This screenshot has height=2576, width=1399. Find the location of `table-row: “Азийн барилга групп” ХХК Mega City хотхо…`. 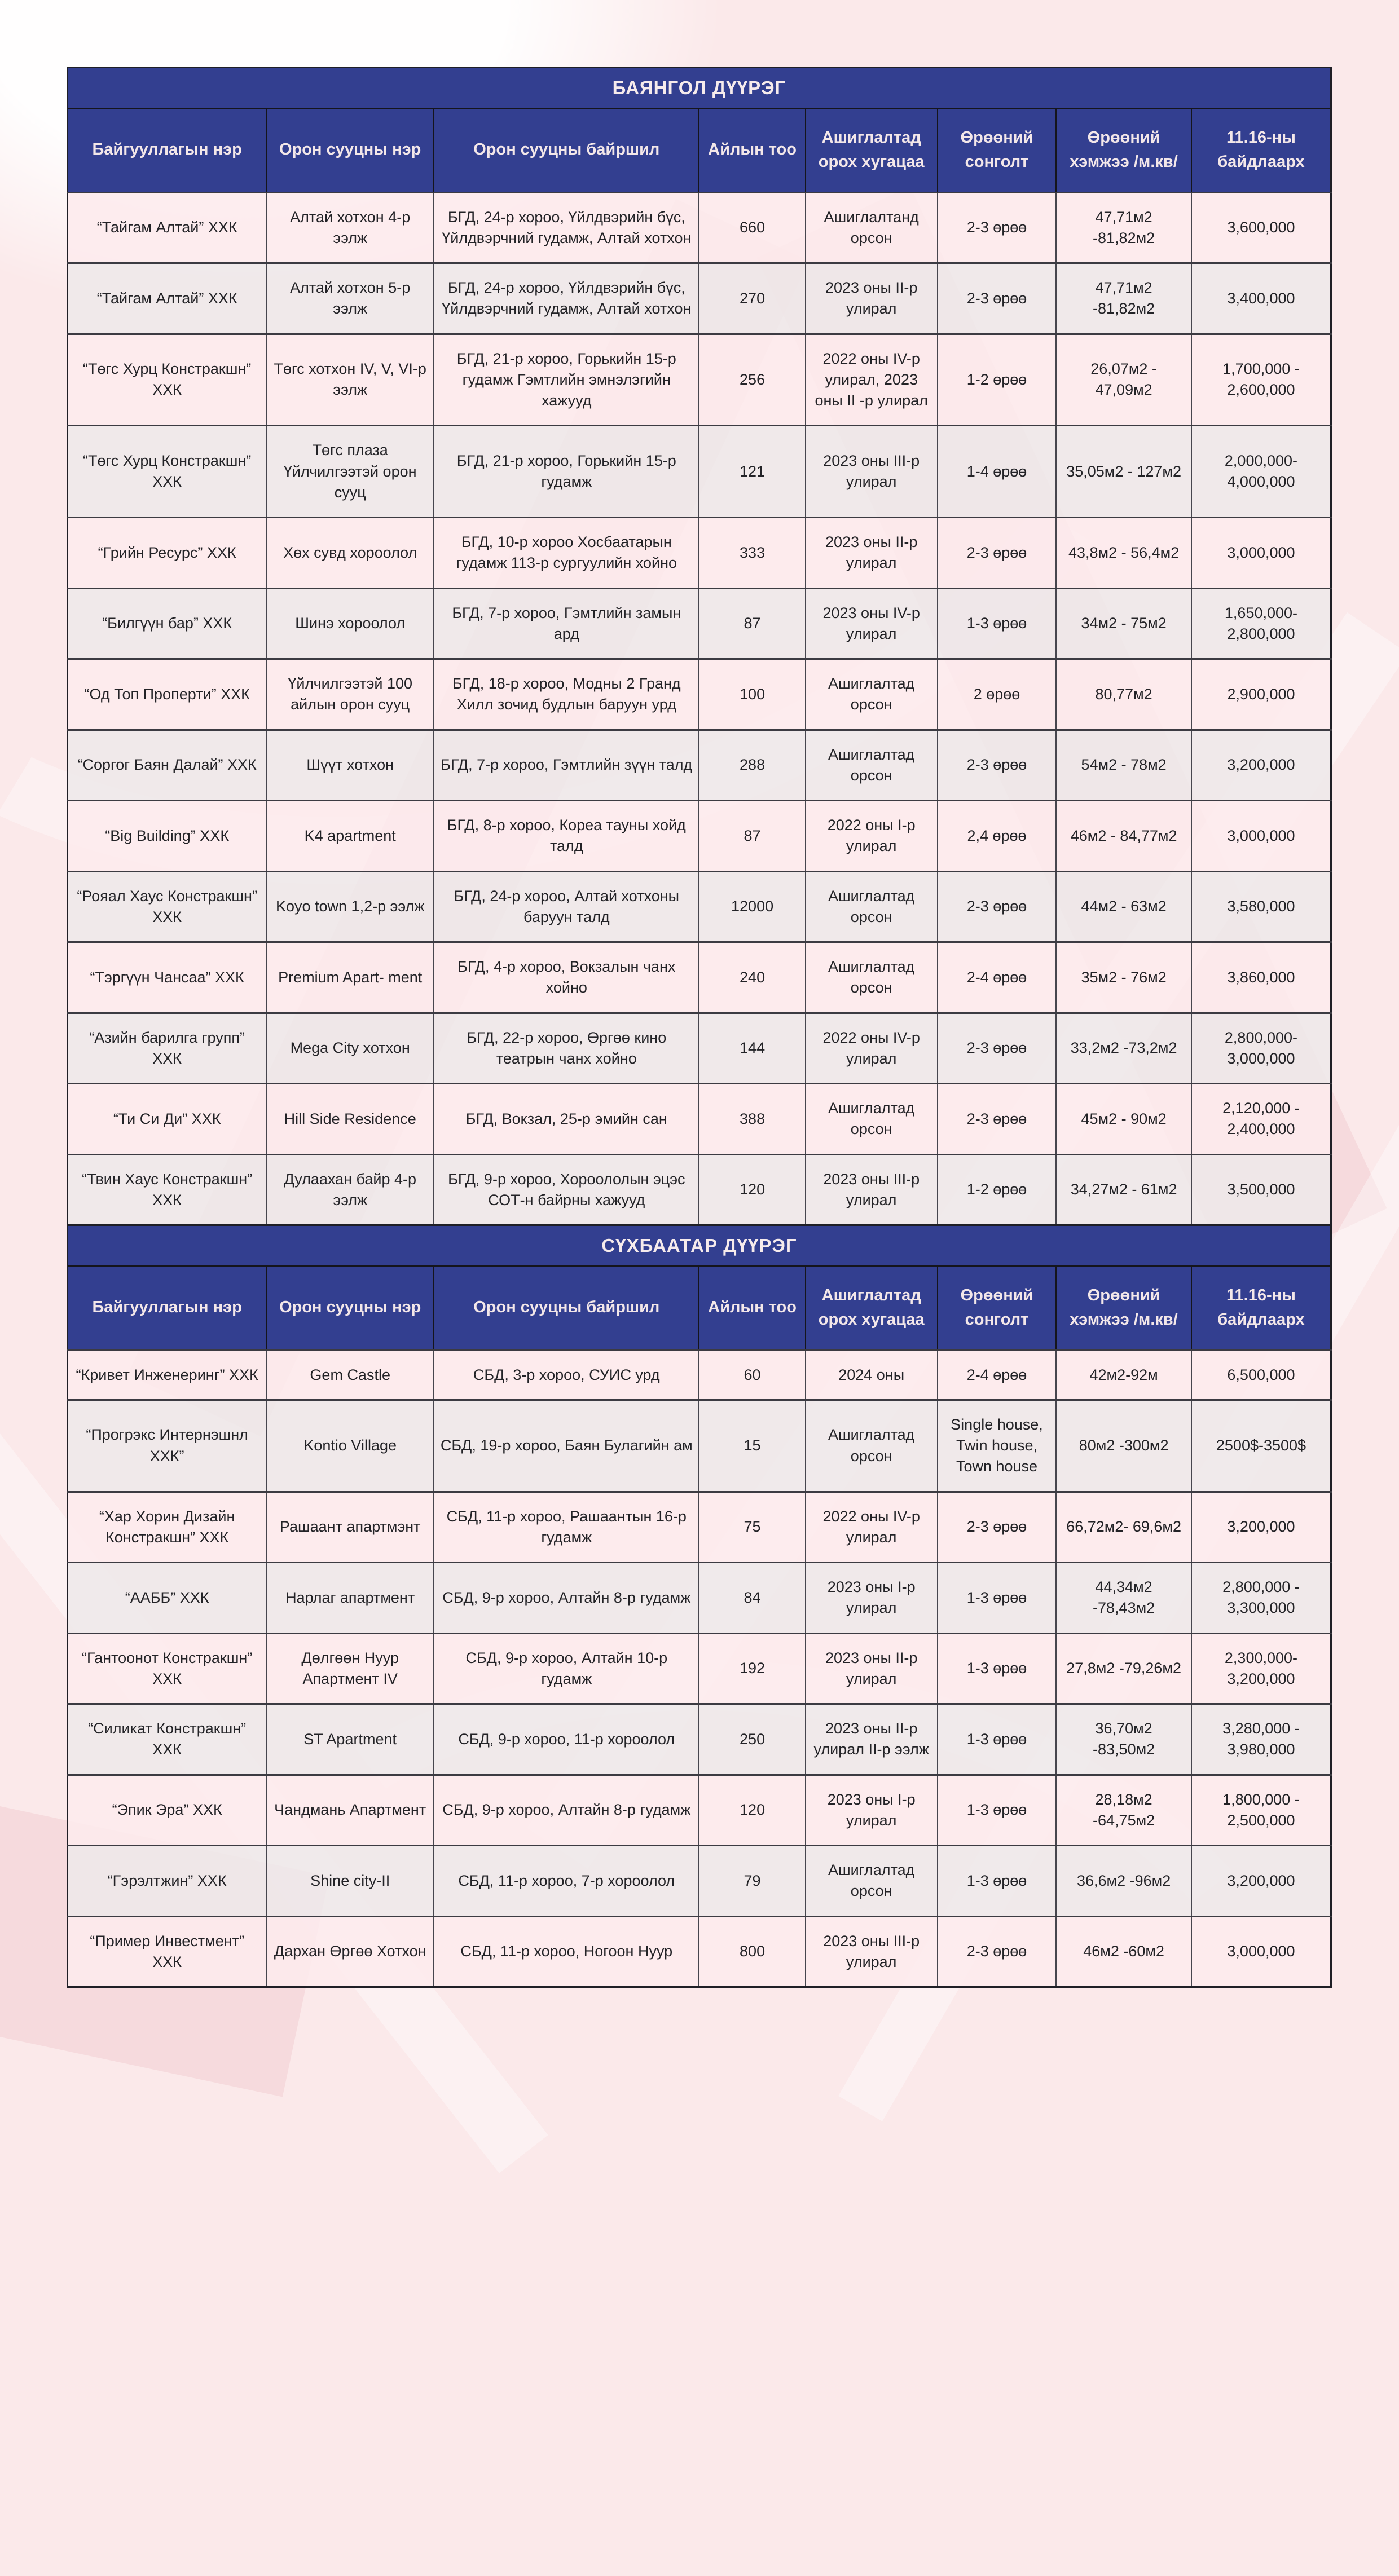

table-row: “Азийн барилга групп” ХХК Mega City хотхо… is located at coordinates (699, 1048).